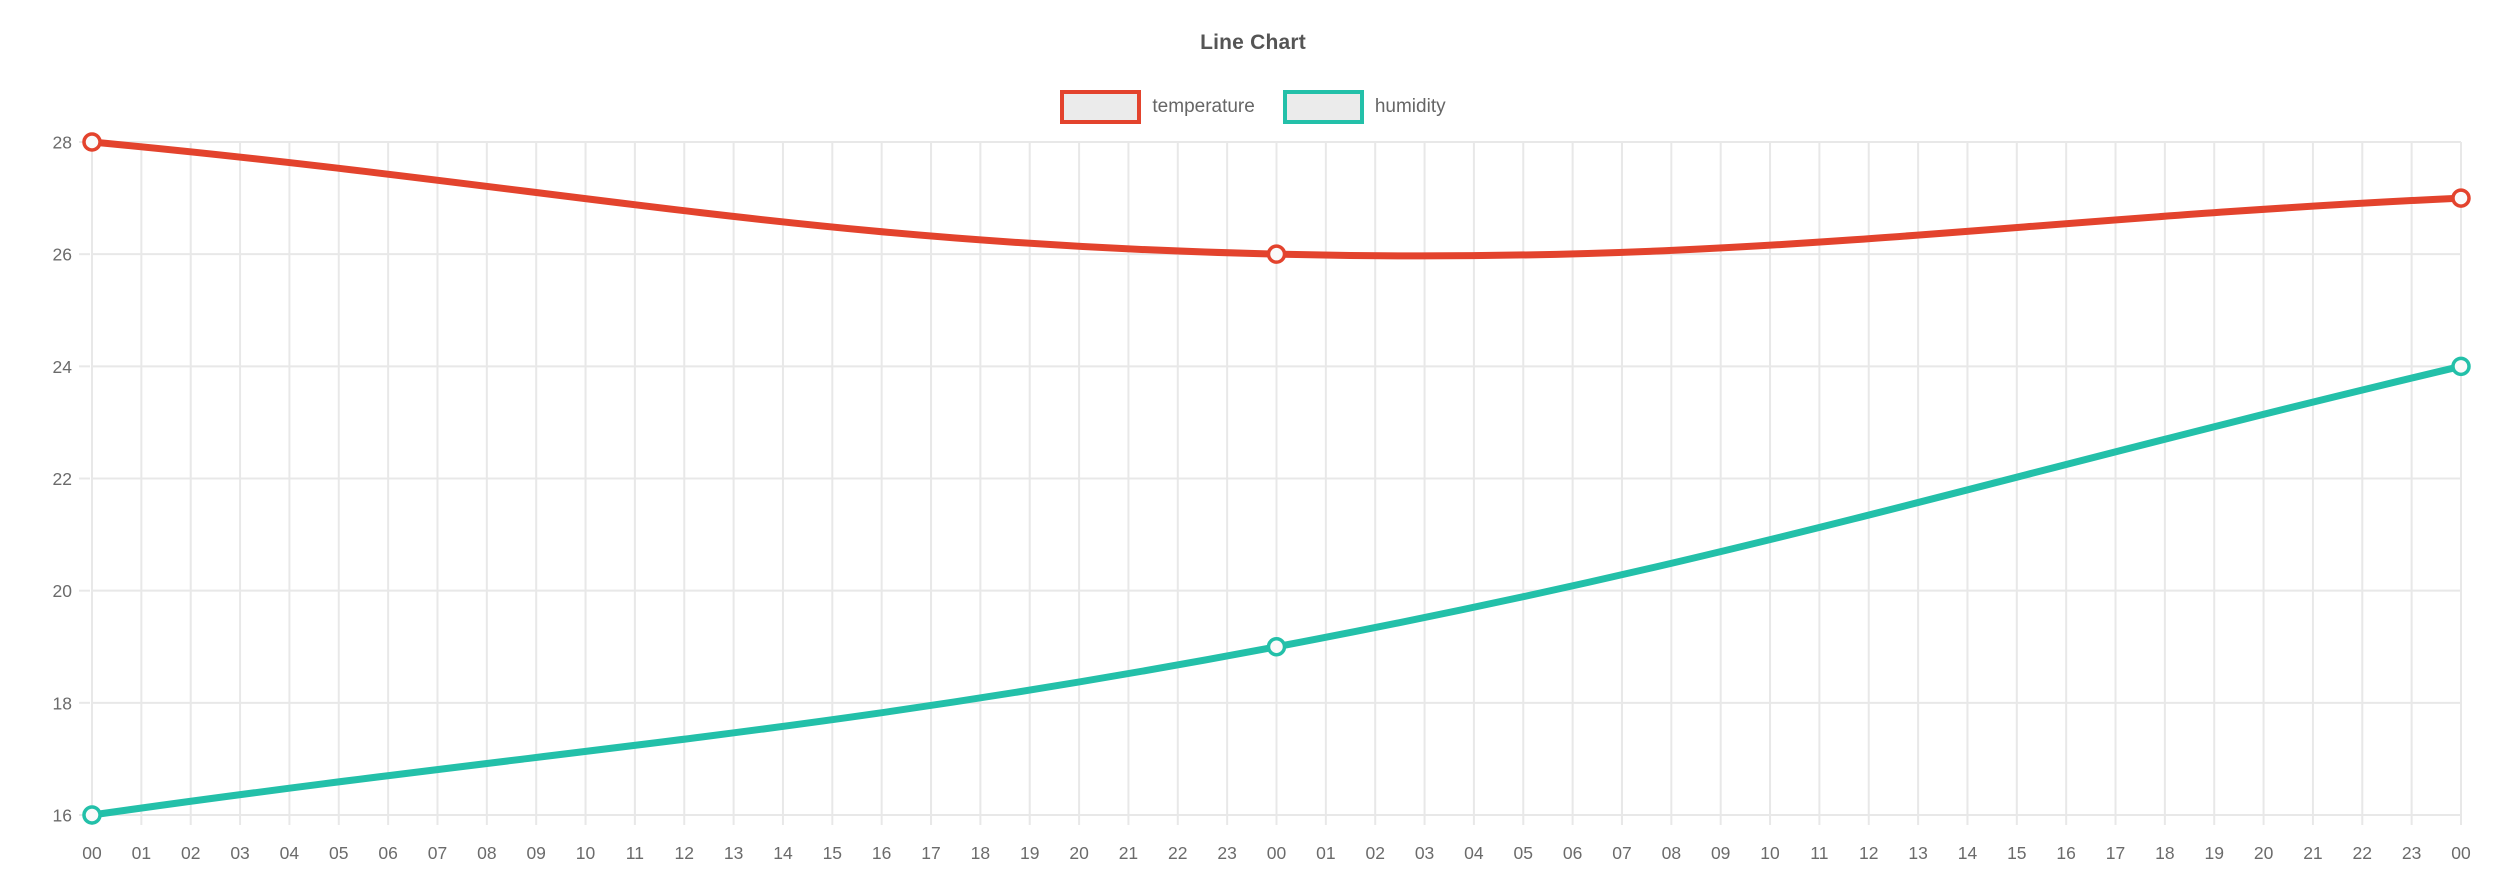  Describe the element at coordinates (62, 816) in the screenshot. I see `y-tick-label: 16` at that location.